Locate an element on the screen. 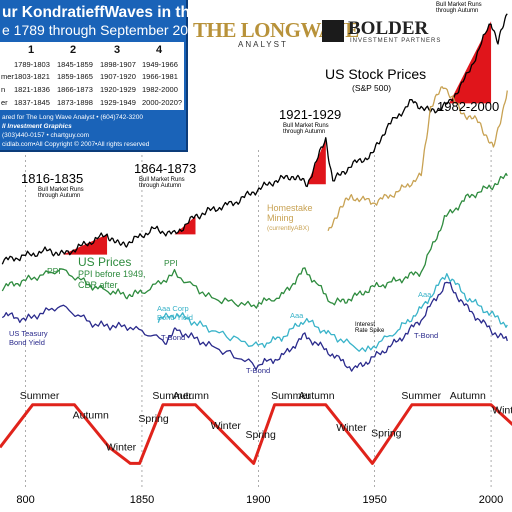  table-col-header: 3 is located at coordinates (117, 50).